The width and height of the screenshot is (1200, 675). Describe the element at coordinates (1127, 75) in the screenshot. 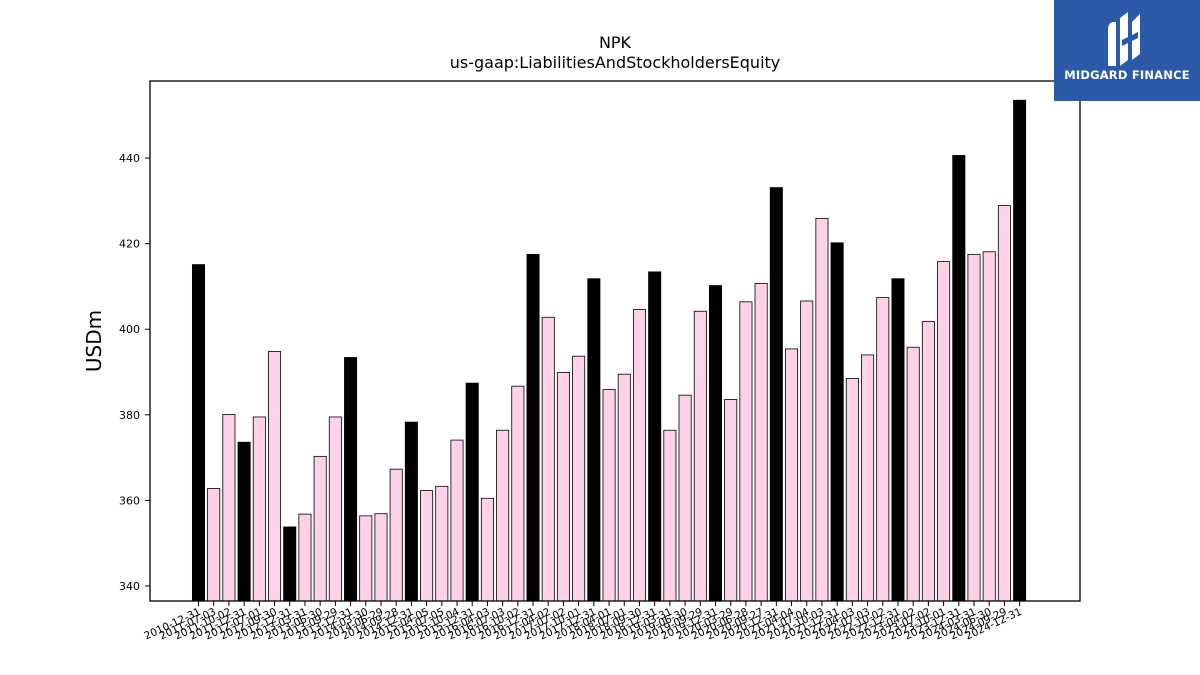

I see `brand-name: MIDGARD FINANCE` at that location.